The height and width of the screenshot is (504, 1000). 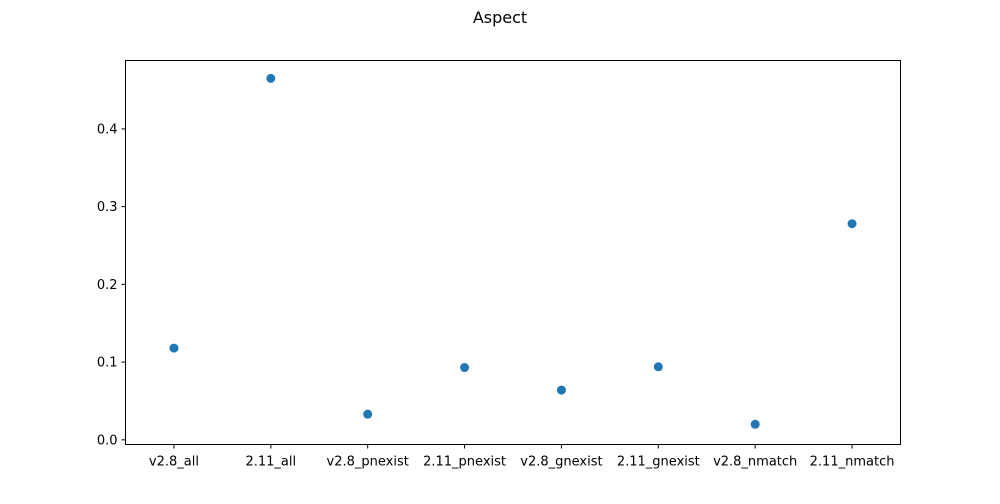 What do you see at coordinates (464, 462) in the screenshot?
I see `x-tick-label: 2.11_pnexist` at bounding box center [464, 462].